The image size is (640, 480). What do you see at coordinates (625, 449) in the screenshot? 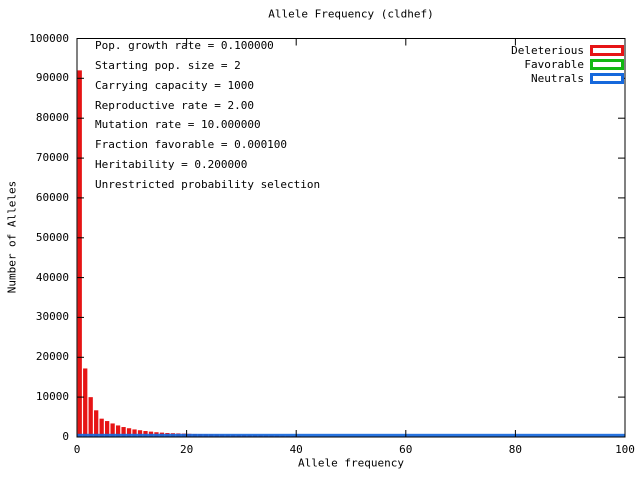
I see `x-tick-label: 100` at bounding box center [625, 449].